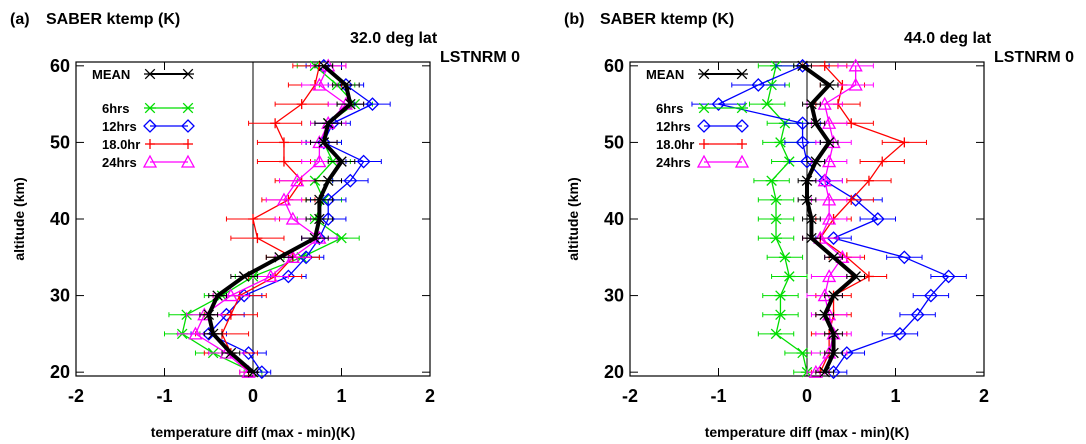 The image size is (1086, 444). I want to click on legend-label: 18.0hr, so click(121, 144).